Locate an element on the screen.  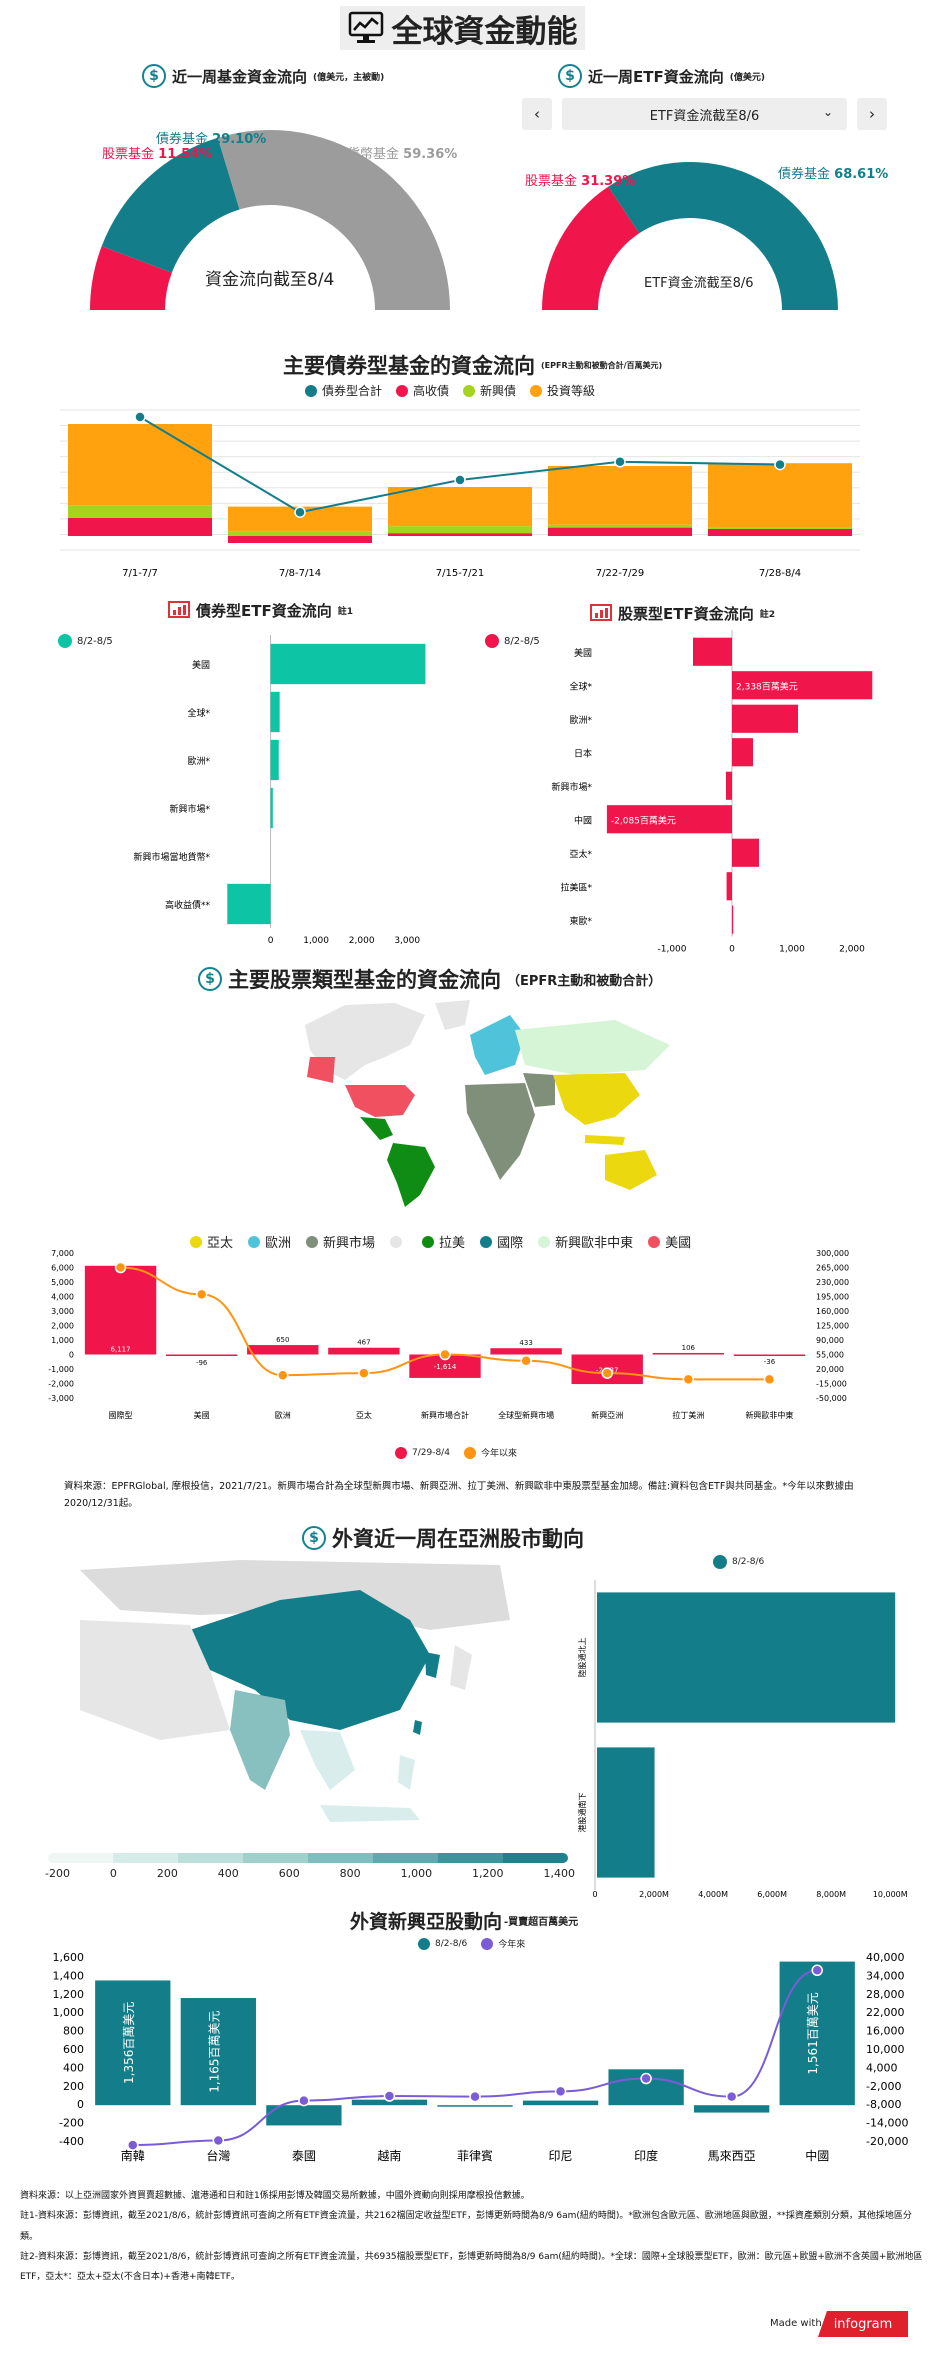
scale-tick-4: 600 is located at coordinates (289, 1873).